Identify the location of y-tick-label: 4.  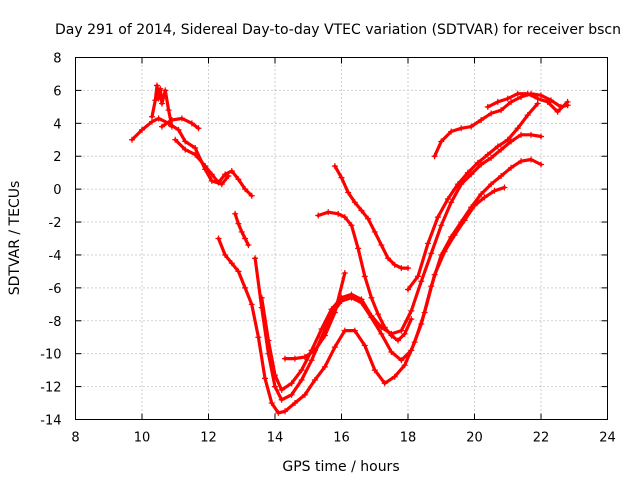
(57, 124).